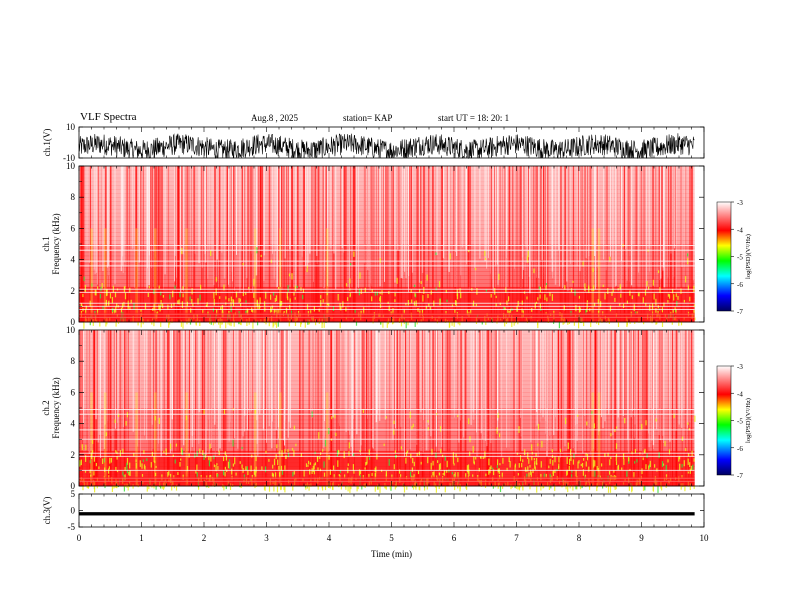 This screenshot has width=792, height=612. What do you see at coordinates (387, 481) in the screenshot?
I see `low-band` at bounding box center [387, 481].